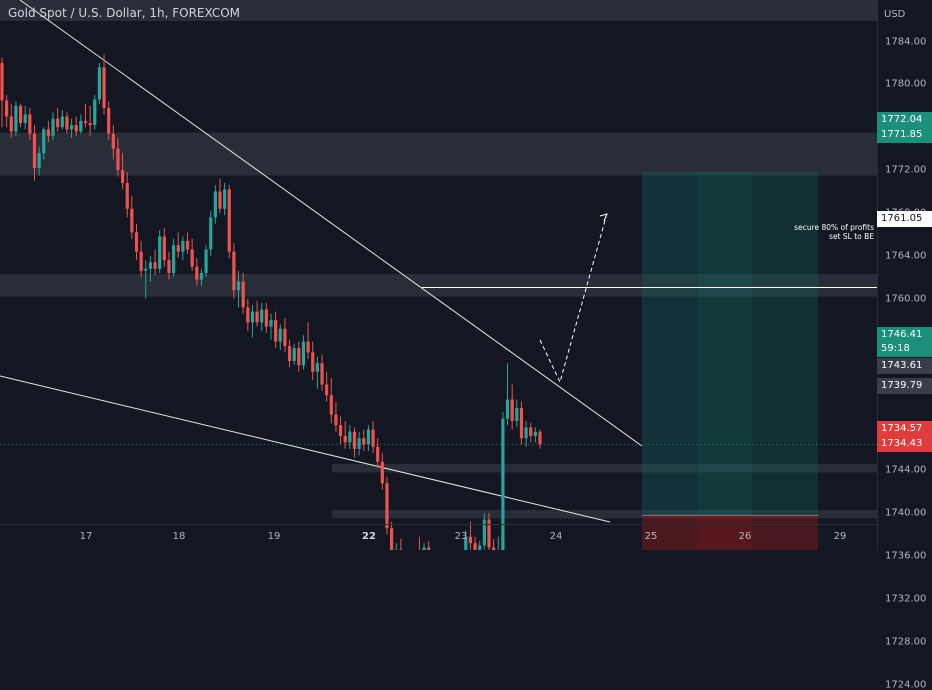 Image resolution: width=932 pixels, height=690 pixels. Describe the element at coordinates (785, 532) in the screenshot. I see `stop-loss-area` at that location.